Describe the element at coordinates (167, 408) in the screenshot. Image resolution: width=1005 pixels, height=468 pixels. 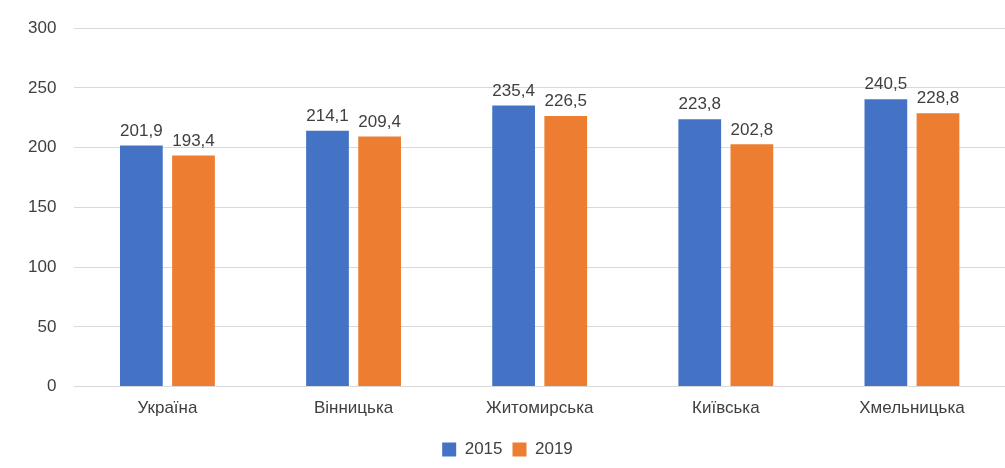
I see `x-tick-label: Україна` at that location.